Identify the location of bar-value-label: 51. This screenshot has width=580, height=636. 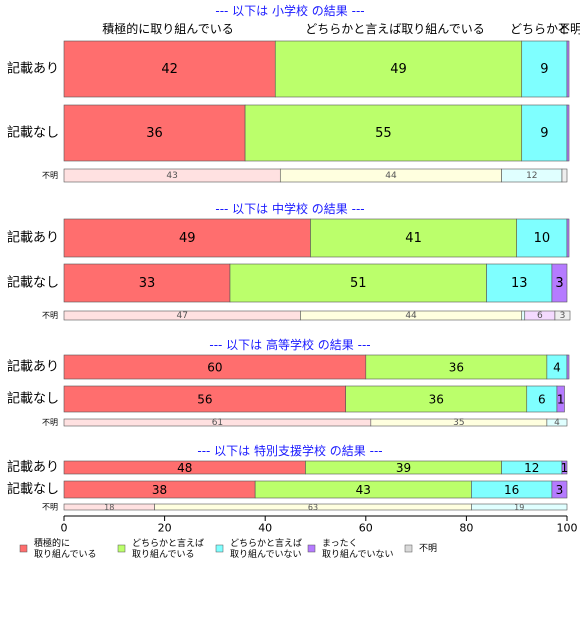
(358, 283).